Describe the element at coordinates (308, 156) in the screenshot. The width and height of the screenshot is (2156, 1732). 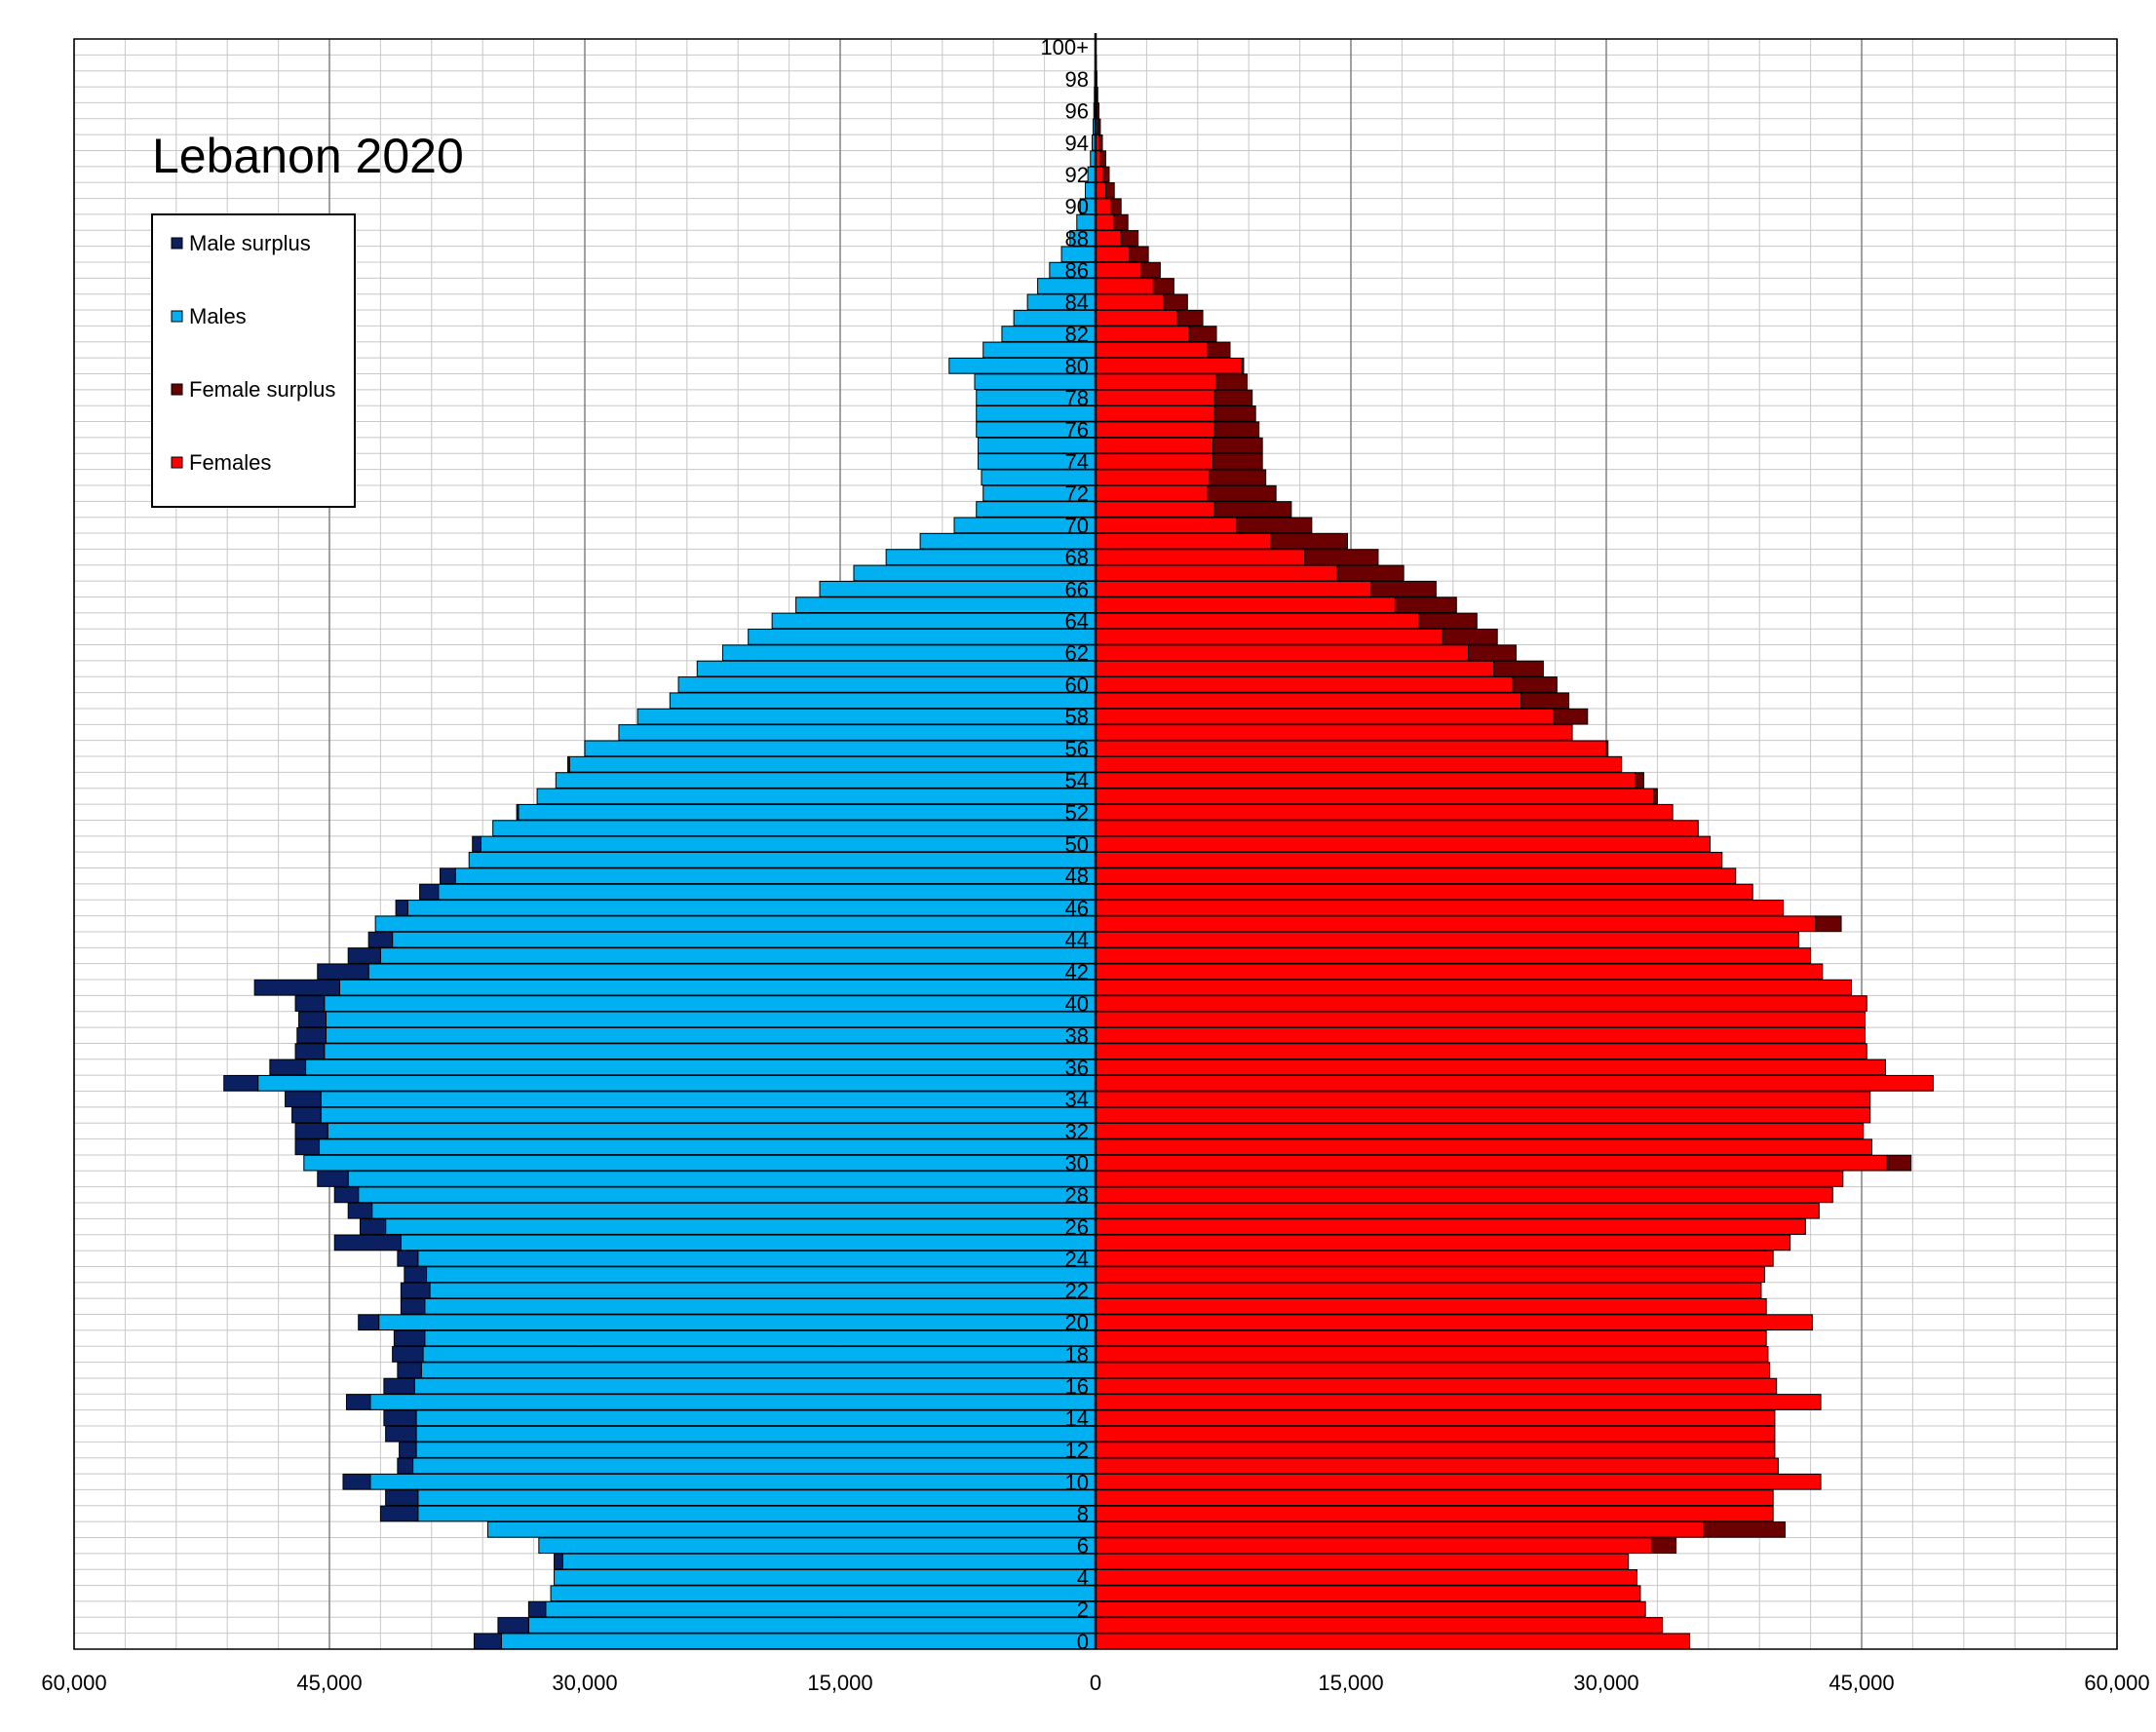
I see `chart-title: Lebanon 2020` at that location.